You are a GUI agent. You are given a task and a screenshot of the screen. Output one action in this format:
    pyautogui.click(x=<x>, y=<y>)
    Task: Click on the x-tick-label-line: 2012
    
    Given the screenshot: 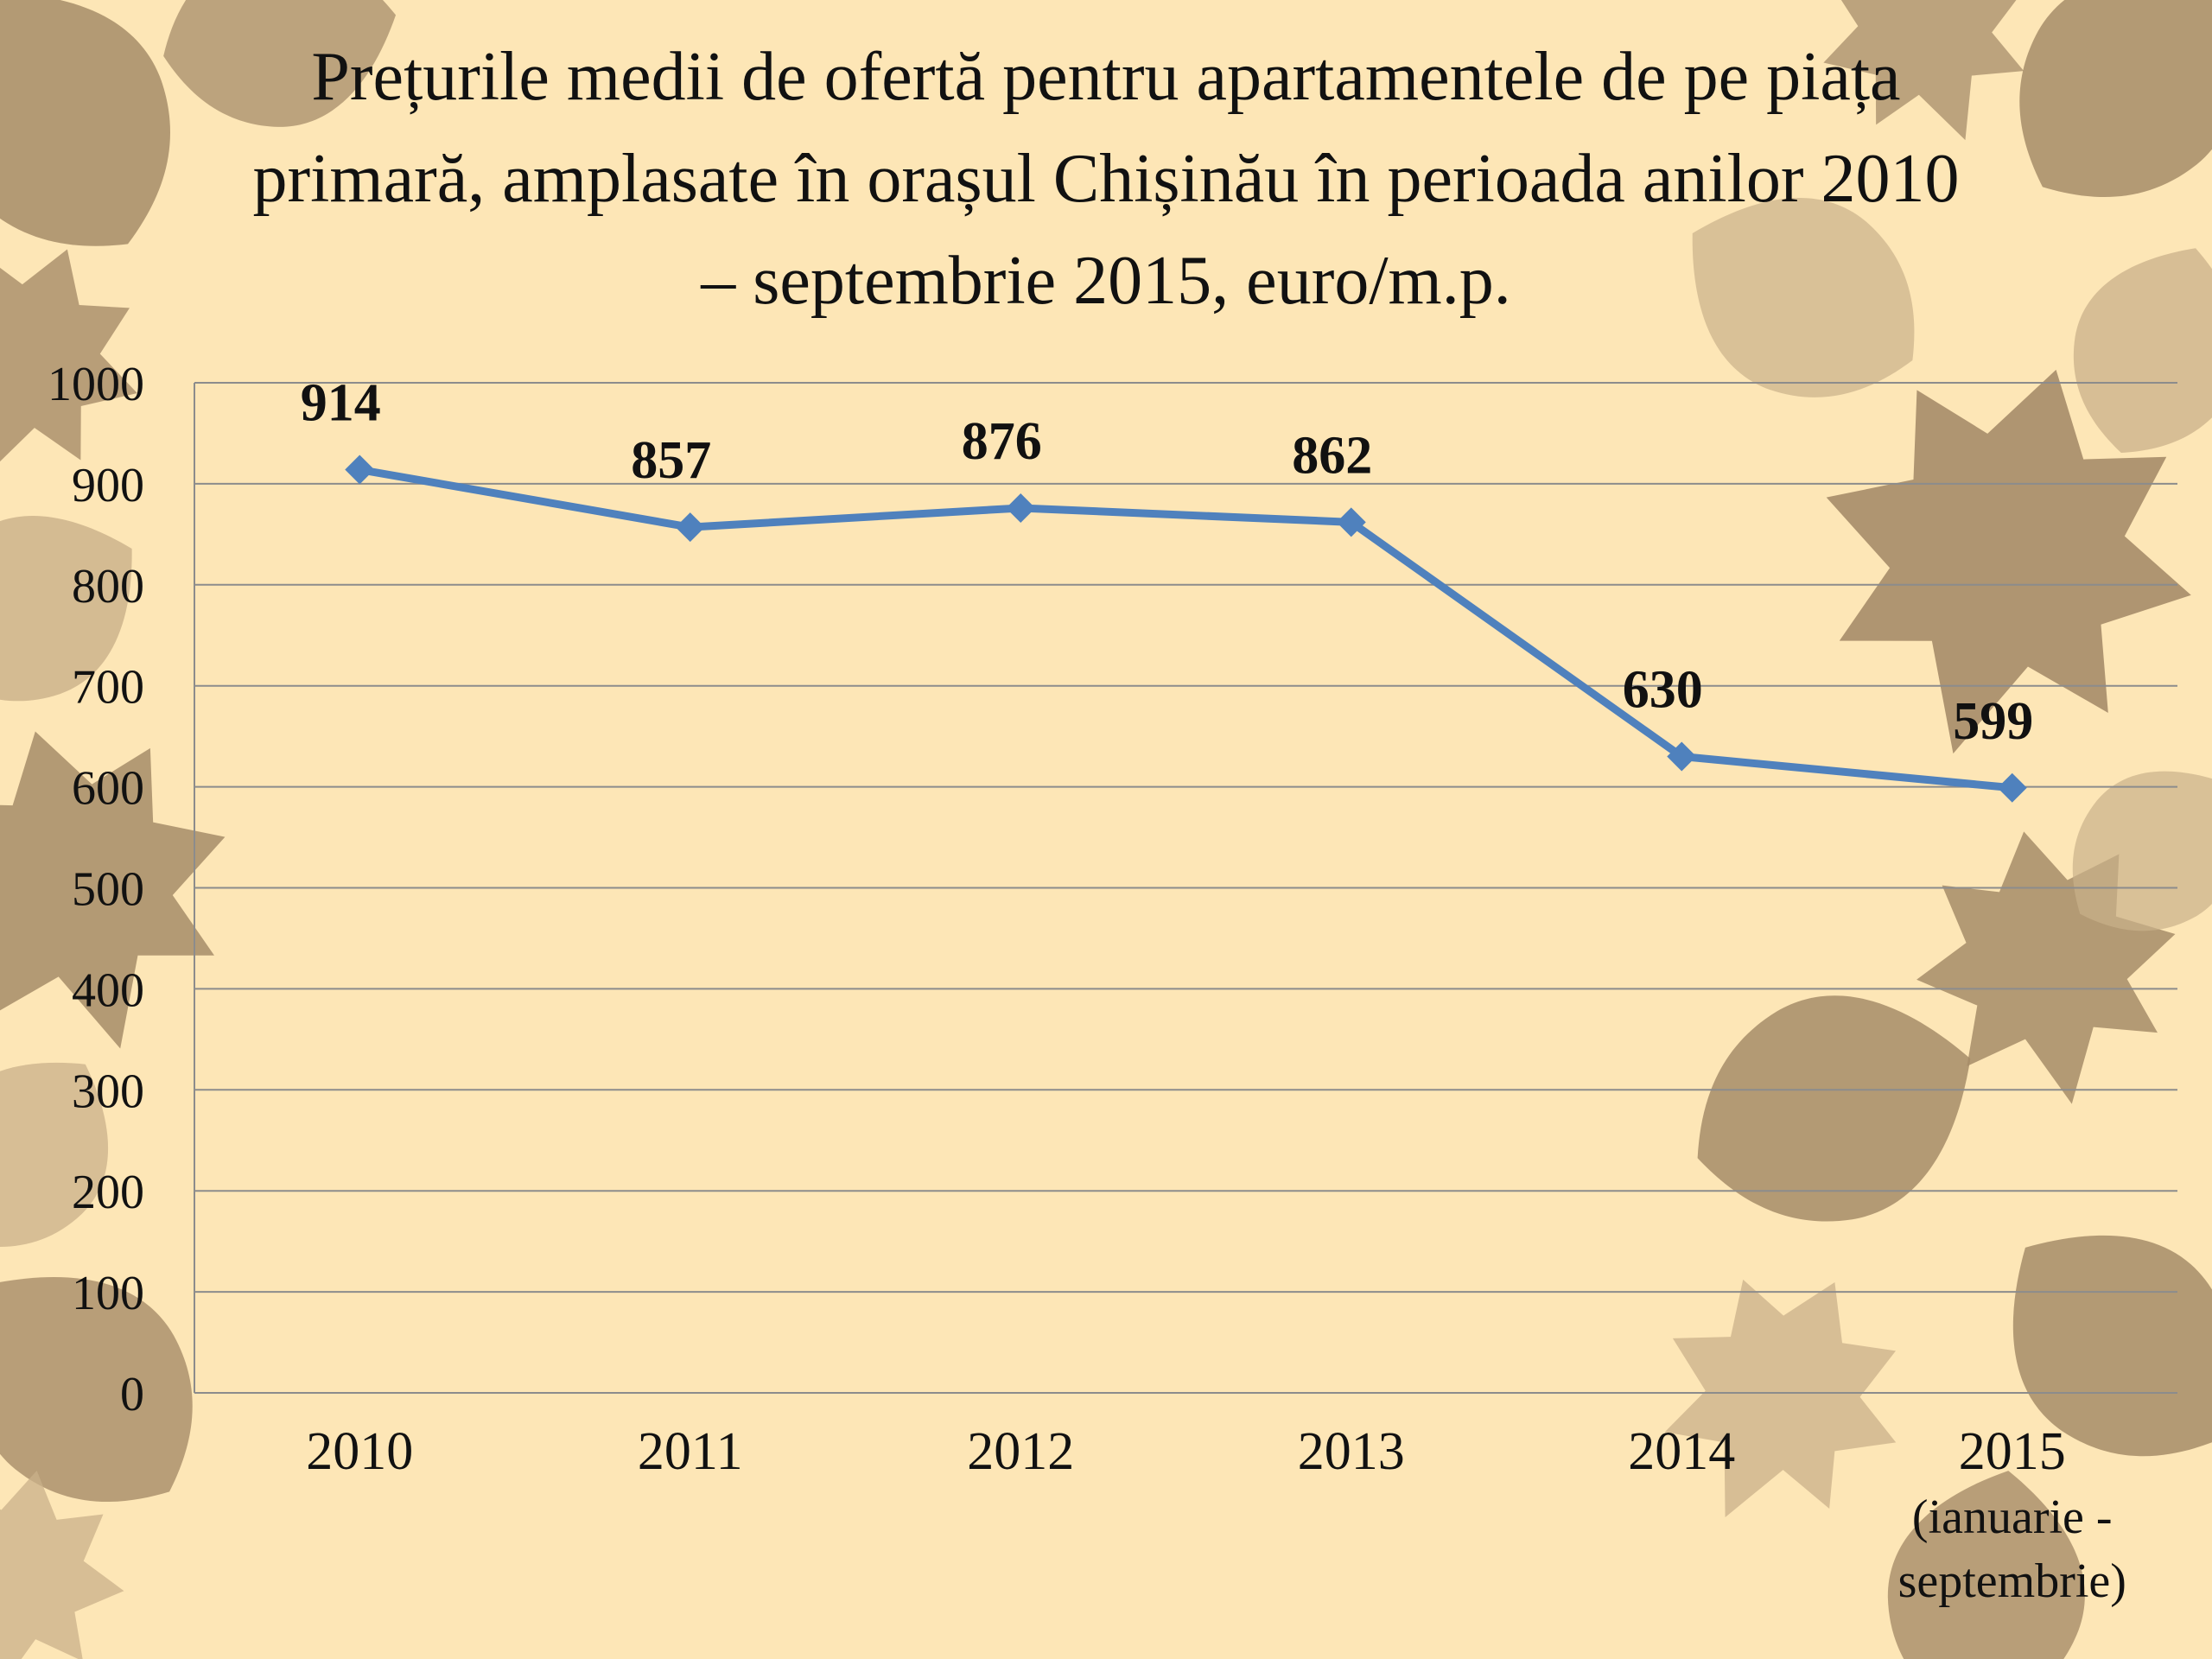 What is the action you would take?
    pyautogui.click(x=1021, y=1451)
    